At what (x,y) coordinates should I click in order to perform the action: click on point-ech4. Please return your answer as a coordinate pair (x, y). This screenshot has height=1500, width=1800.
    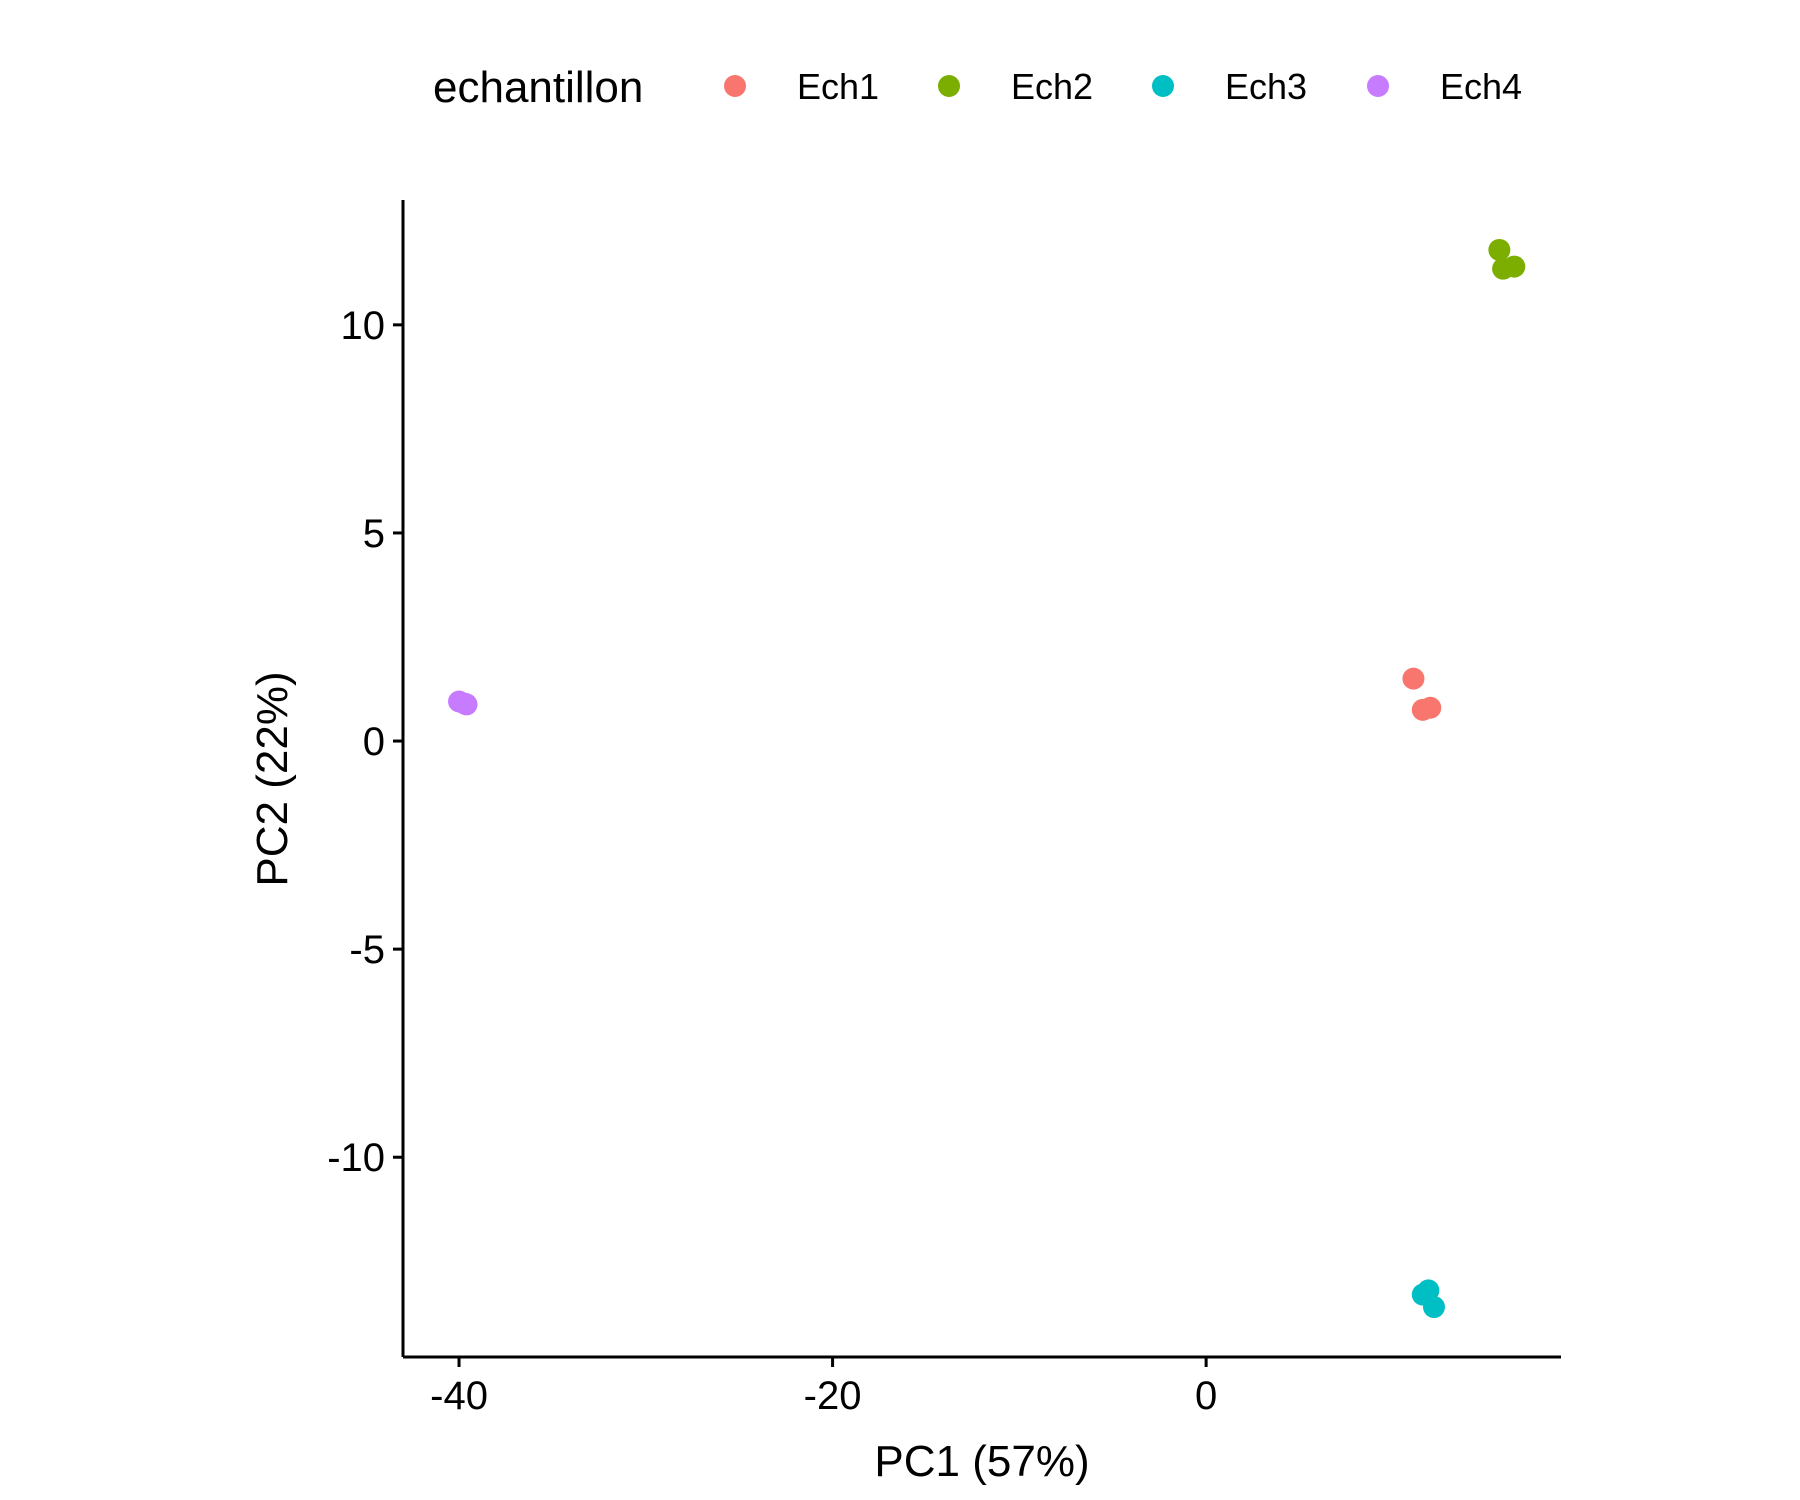
    Looking at the image, I should click on (466, 704).